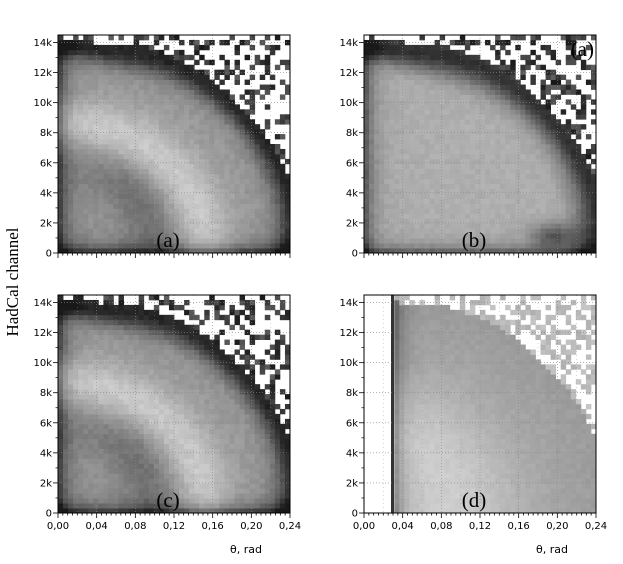  What do you see at coordinates (12, 281) in the screenshot?
I see `y-axis-label: HadCal channel` at bounding box center [12, 281].